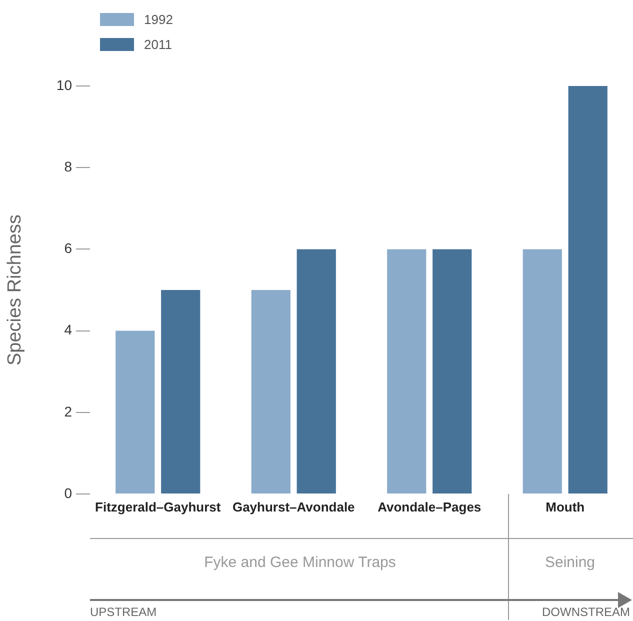  I want to click on y-tick-label: 4, so click(68, 330).